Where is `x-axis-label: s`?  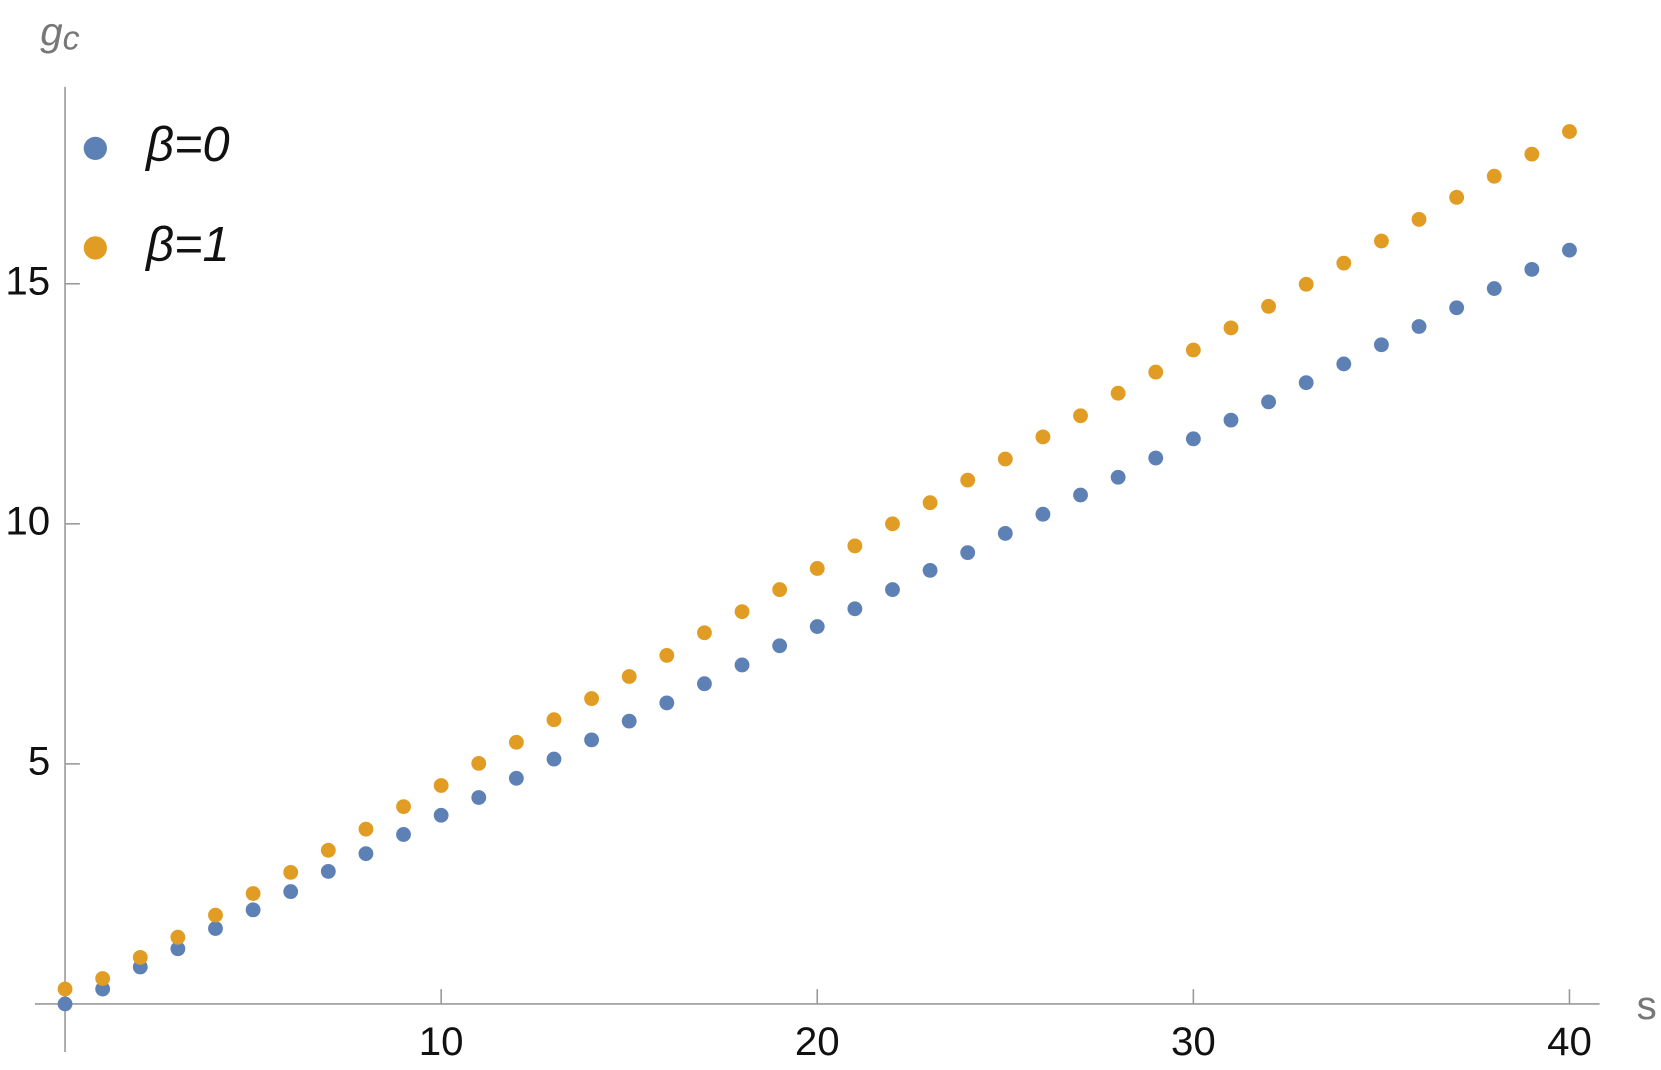 x-axis-label: s is located at coordinates (1647, 1005).